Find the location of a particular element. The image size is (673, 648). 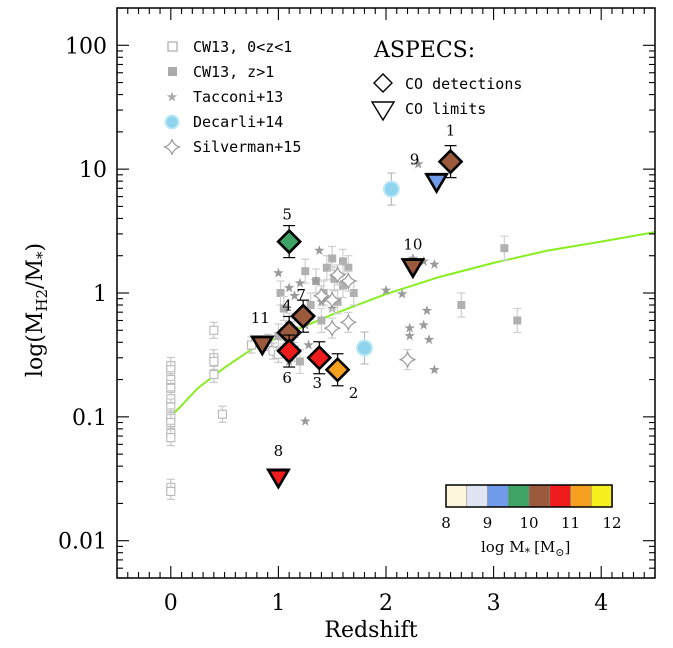

x-tick-label: 4 is located at coordinates (601, 603).